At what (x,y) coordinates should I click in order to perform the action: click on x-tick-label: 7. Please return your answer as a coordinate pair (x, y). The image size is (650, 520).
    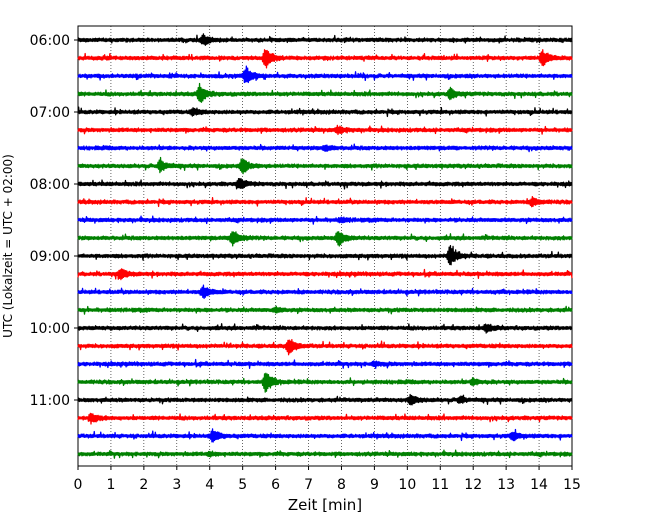
    Looking at the image, I should click on (308, 485).